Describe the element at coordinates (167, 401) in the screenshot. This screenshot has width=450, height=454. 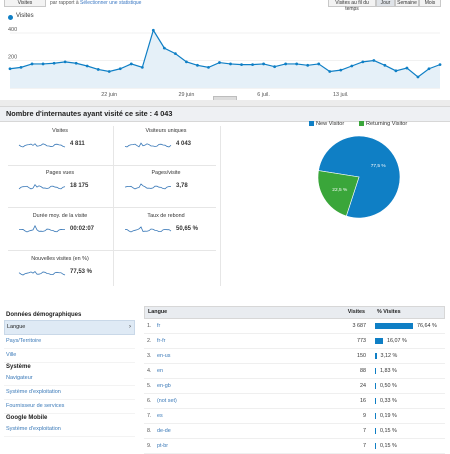
I see `language-link: (not set)` at that location.